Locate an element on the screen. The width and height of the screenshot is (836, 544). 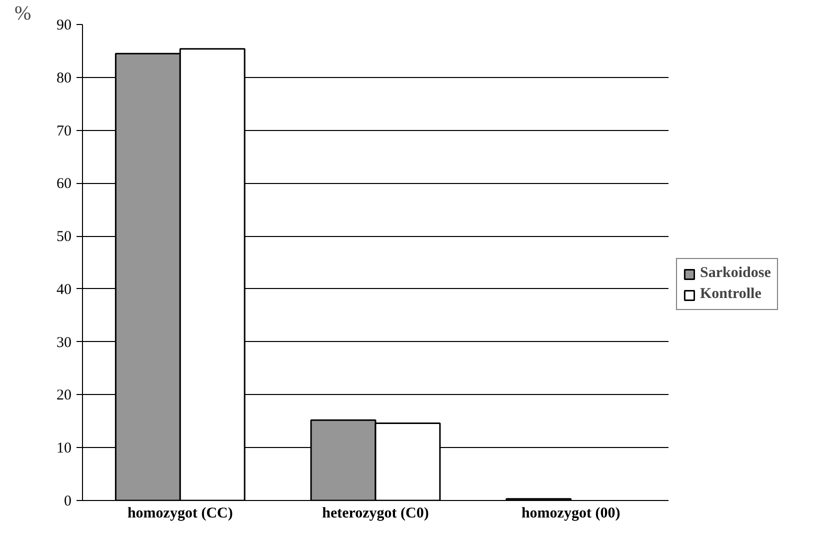
x-tick-label: heterozygot (C0) is located at coordinates (375, 514).